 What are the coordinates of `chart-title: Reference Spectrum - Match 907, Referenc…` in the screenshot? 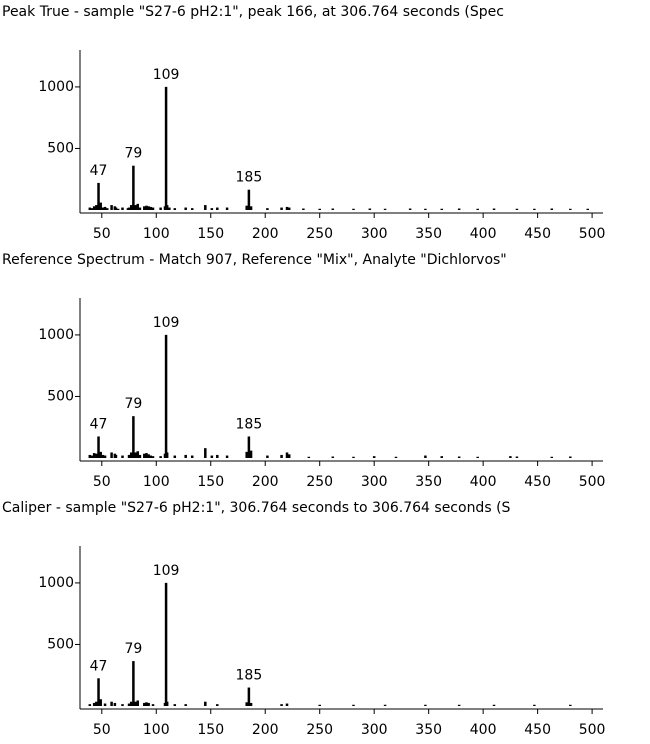 It's located at (254, 260).